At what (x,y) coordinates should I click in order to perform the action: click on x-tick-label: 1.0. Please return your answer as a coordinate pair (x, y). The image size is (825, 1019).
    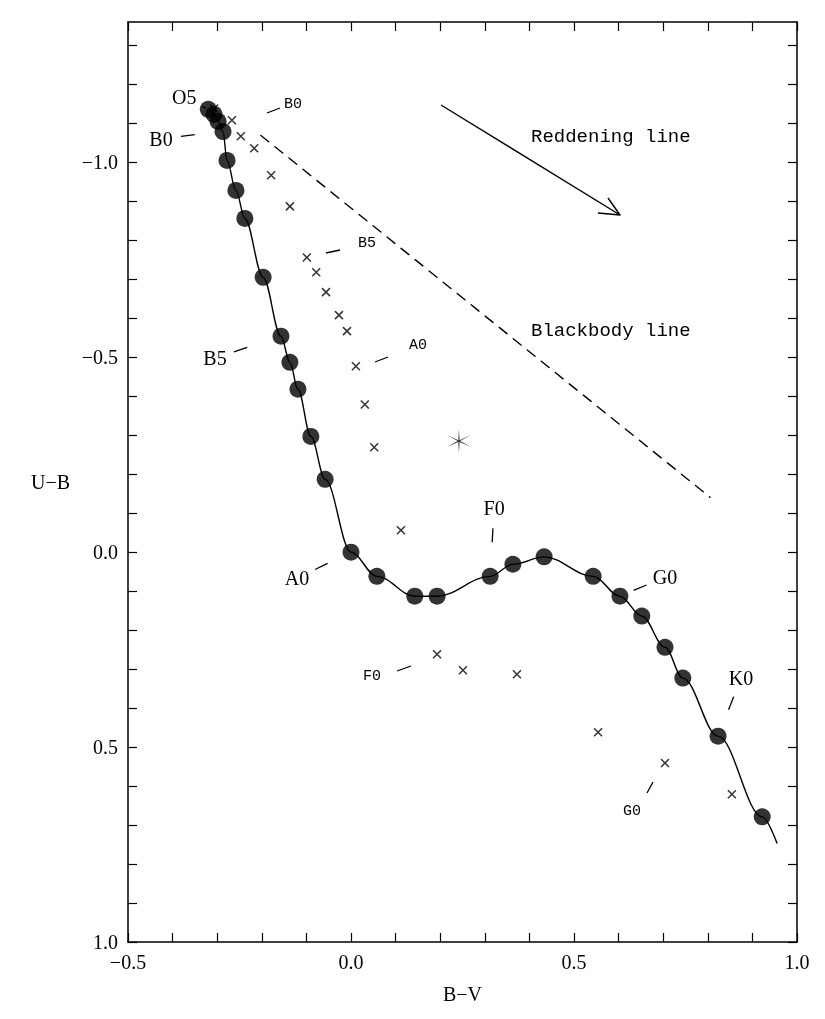
    Looking at the image, I should click on (797, 962).